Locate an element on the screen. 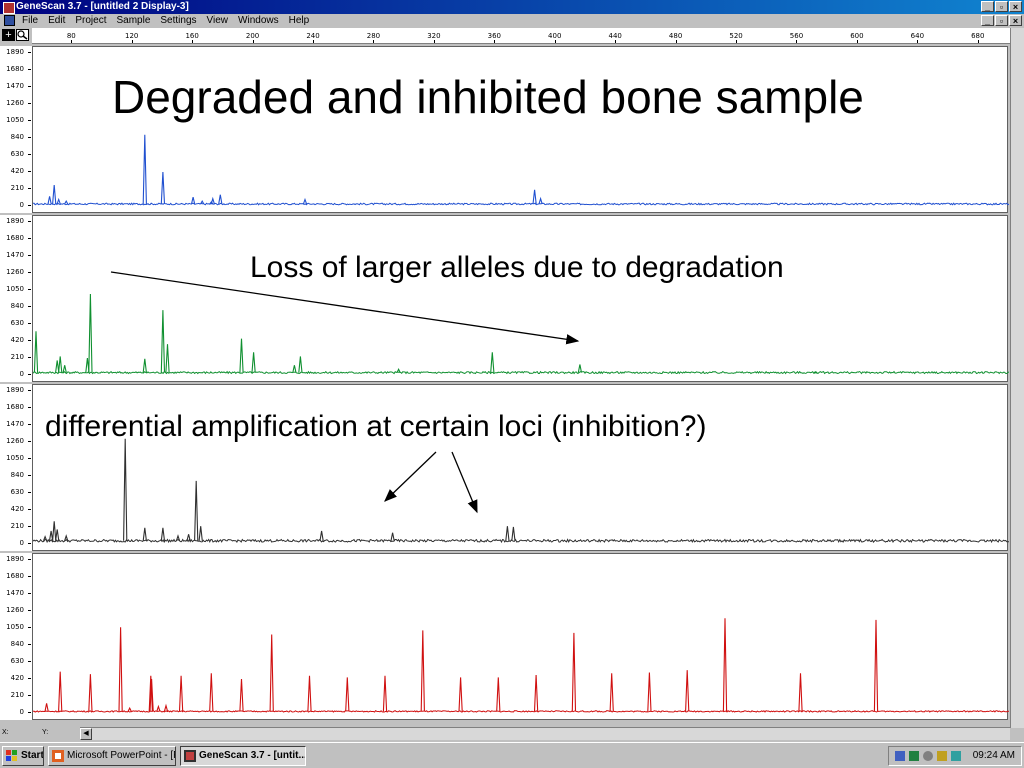 The width and height of the screenshot is (1024, 768). start-button: Start is located at coordinates (23, 756).